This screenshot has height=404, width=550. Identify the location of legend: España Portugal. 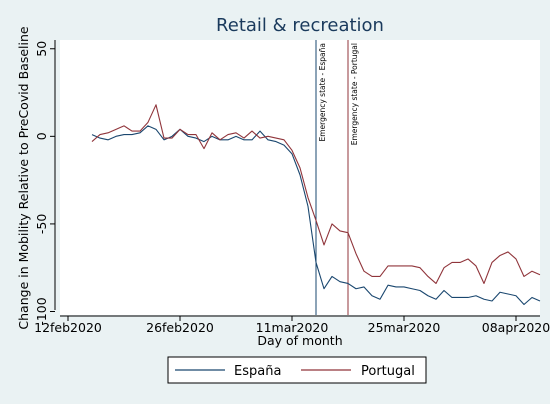
(297, 370).